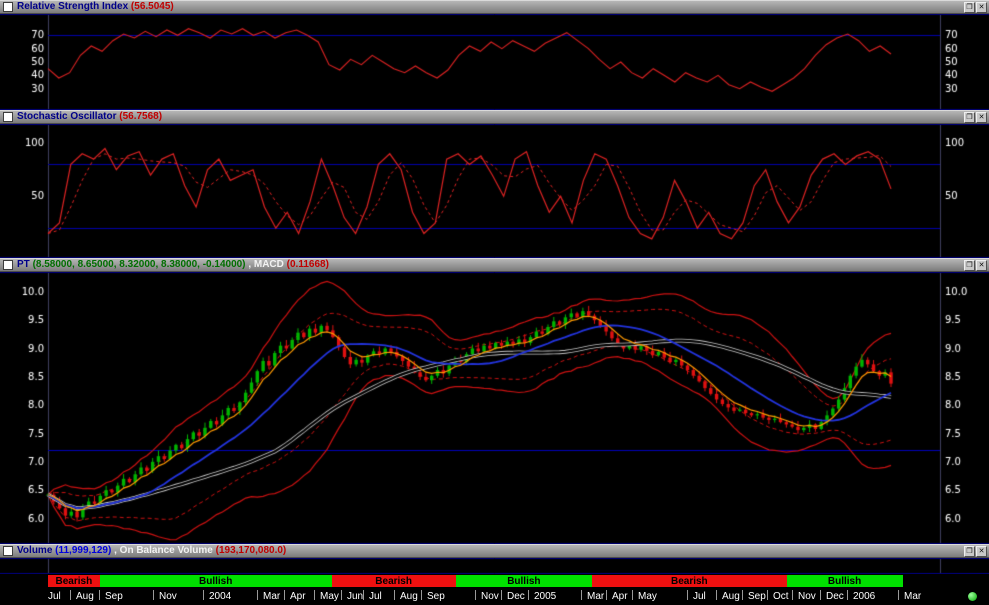  What do you see at coordinates (969, 7) in the screenshot?
I see `rsi-maximize-button: ❒` at bounding box center [969, 7].